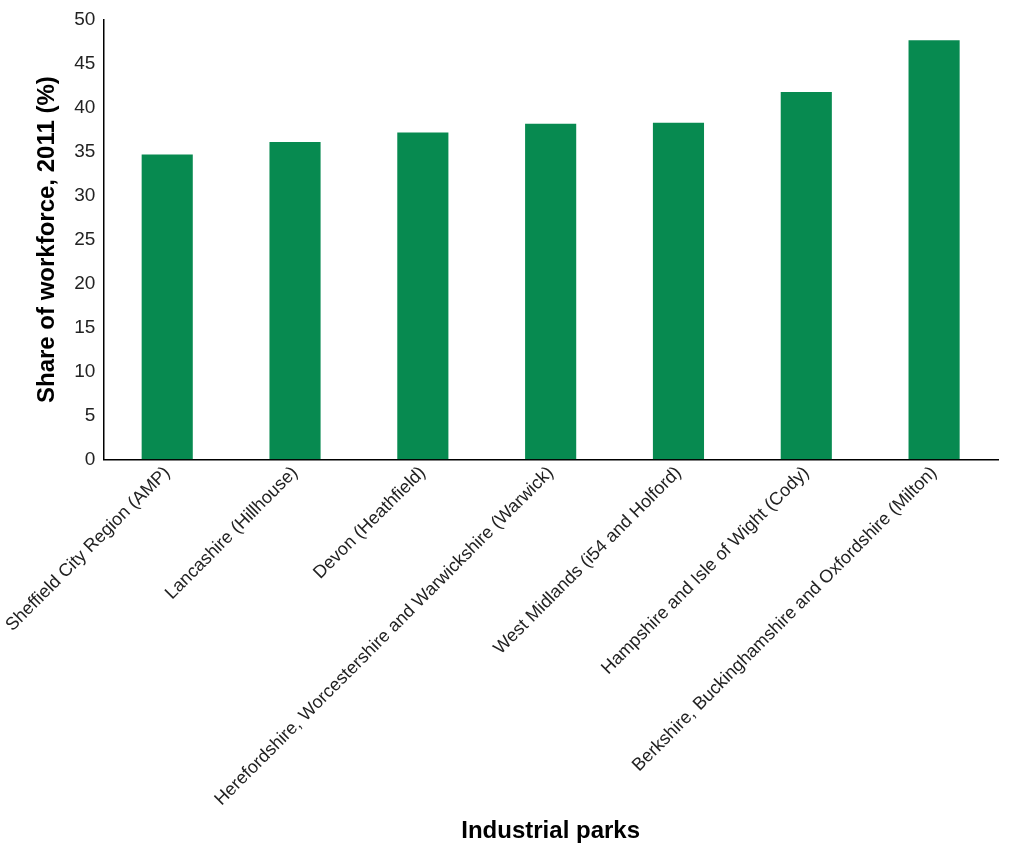 Image resolution: width=1018 pixels, height=860 pixels. What do you see at coordinates (85, 194) in the screenshot?
I see `y-tick-label: 30` at bounding box center [85, 194].